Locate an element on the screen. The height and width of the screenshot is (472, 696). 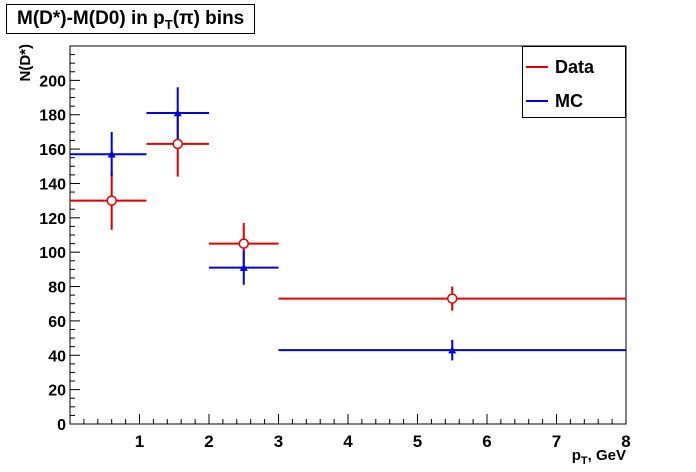
legend-entry-data: Data is located at coordinates (575, 67).